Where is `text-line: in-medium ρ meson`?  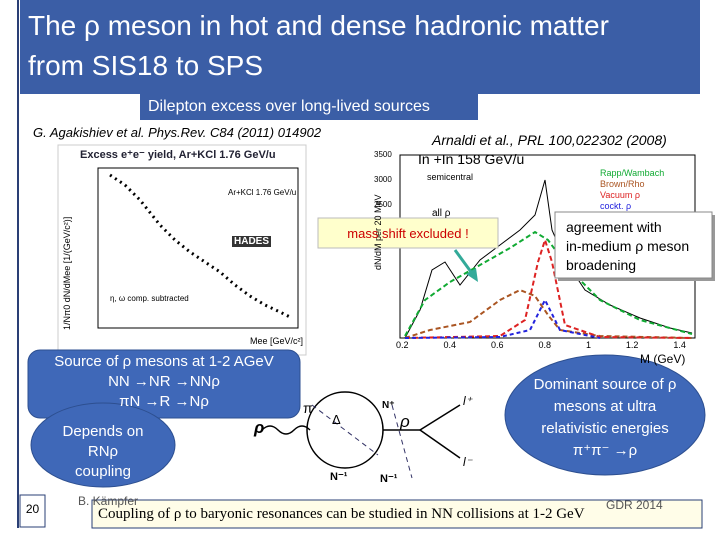
text-line: in-medium ρ meson is located at coordinates (628, 246).